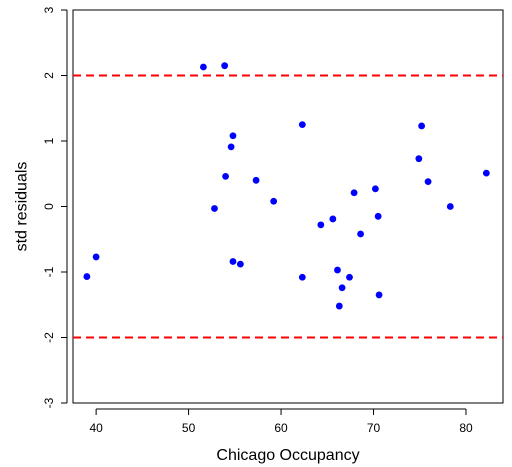 The height and width of the screenshot is (467, 512). I want to click on x-tick-label: 50, so click(189, 428).